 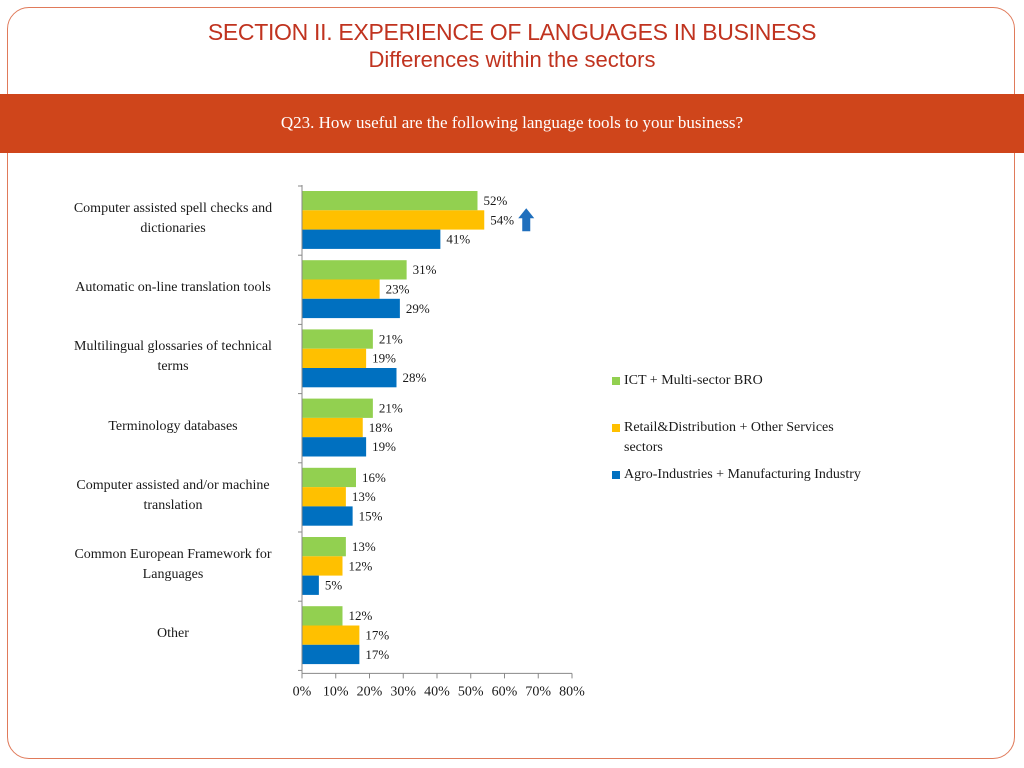 I want to click on data-label: 16%, so click(x=374, y=477).